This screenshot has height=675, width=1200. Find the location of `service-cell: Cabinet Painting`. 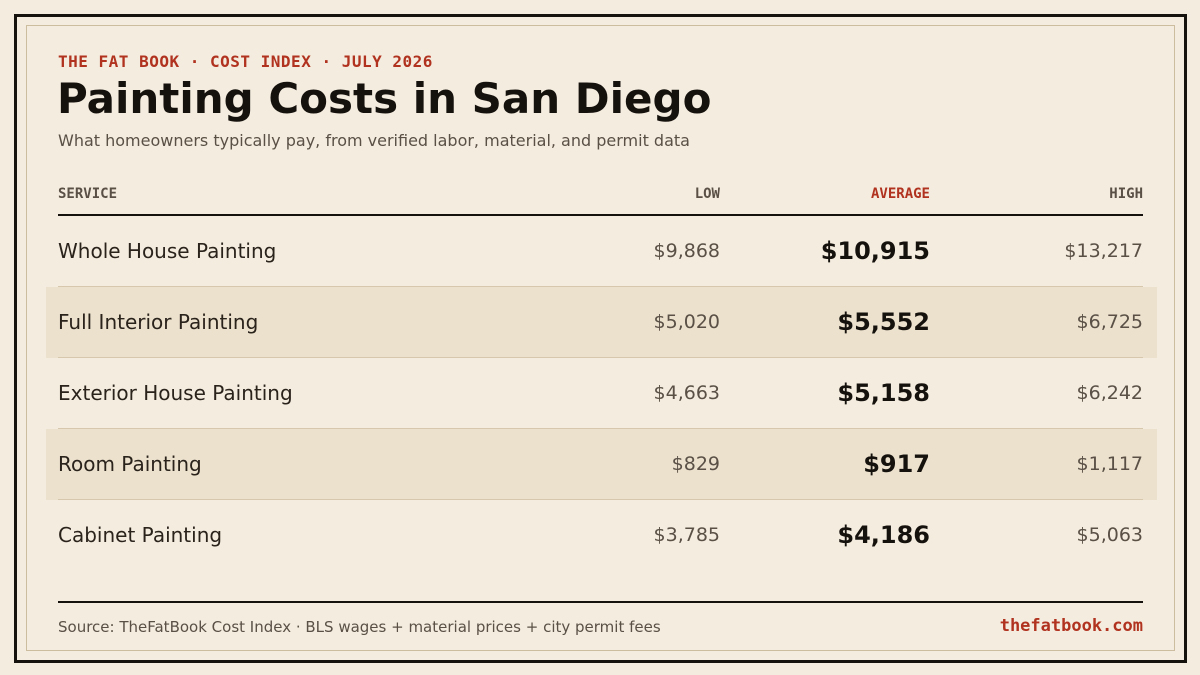

service-cell: Cabinet Painting is located at coordinates (140, 535).